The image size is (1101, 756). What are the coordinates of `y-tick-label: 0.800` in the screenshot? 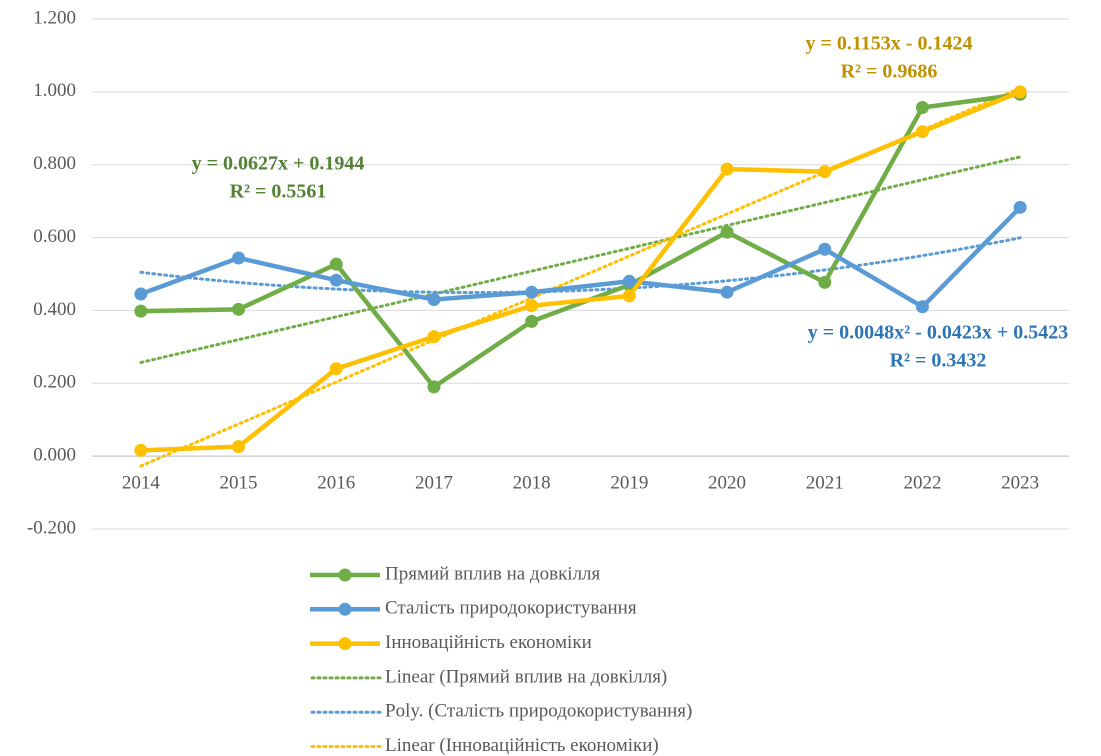 It's located at (54, 163).